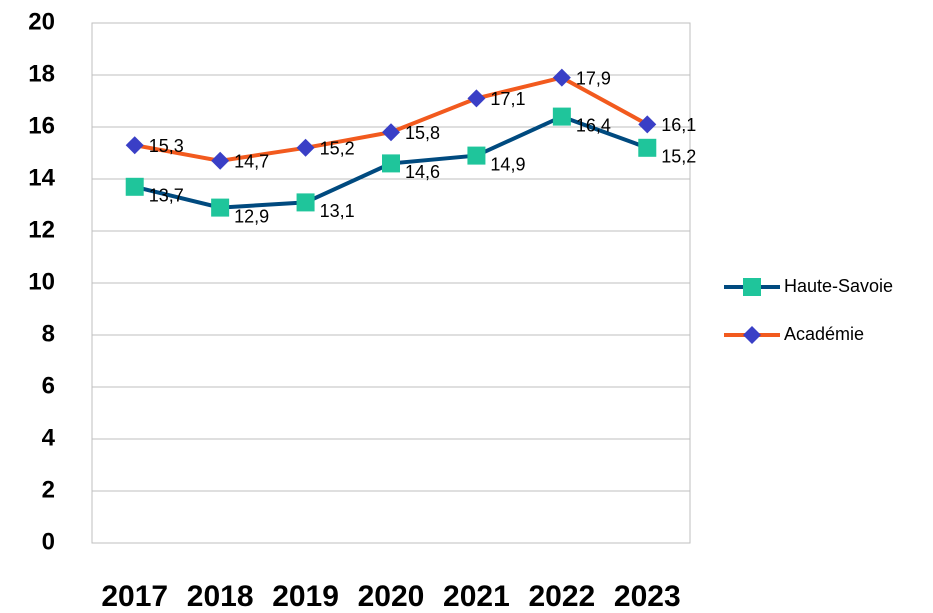  Describe the element at coordinates (41, 73) in the screenshot. I see `y-tick-label: 18` at that location.